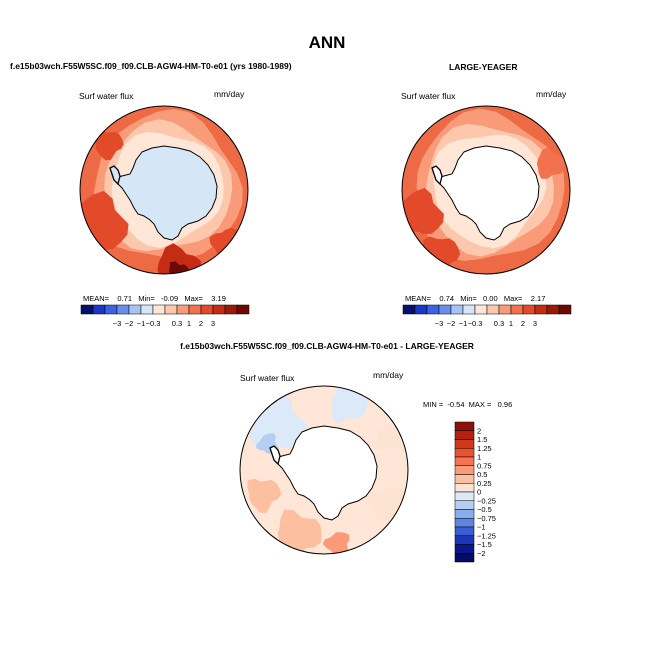 The width and height of the screenshot is (654, 655). Describe the element at coordinates (538, 298) in the screenshot. I see `panel2-max: 2.17` at that location.